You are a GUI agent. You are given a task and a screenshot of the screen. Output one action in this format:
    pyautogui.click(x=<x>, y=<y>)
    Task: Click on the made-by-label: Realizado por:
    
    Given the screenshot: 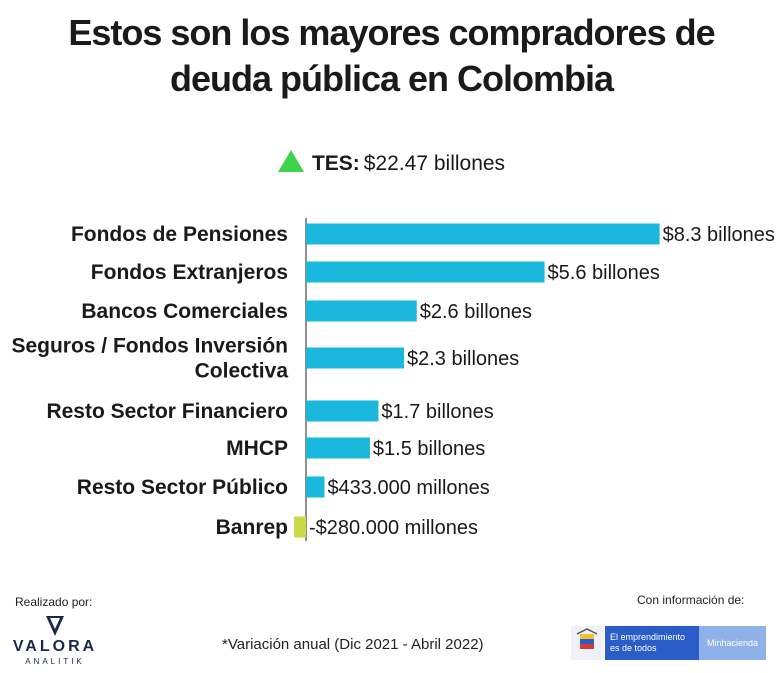 What is the action you would take?
    pyautogui.click(x=54, y=602)
    